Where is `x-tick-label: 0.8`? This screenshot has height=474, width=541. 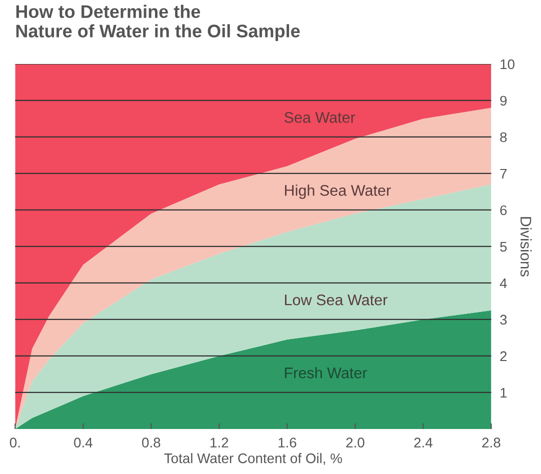 x-tick-label: 0.8 is located at coordinates (151, 443).